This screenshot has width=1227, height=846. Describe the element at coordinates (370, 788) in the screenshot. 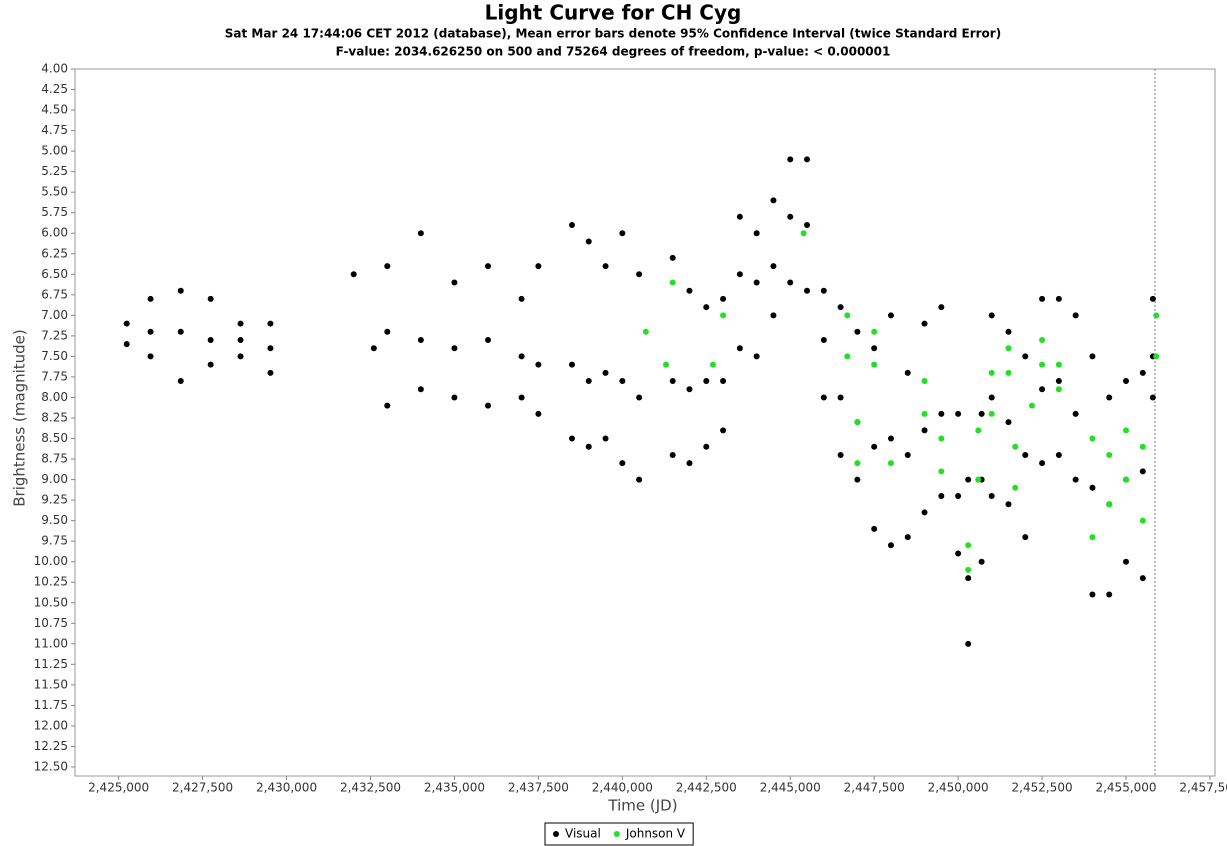

I see `x-tick-label: 2,432,500` at that location.